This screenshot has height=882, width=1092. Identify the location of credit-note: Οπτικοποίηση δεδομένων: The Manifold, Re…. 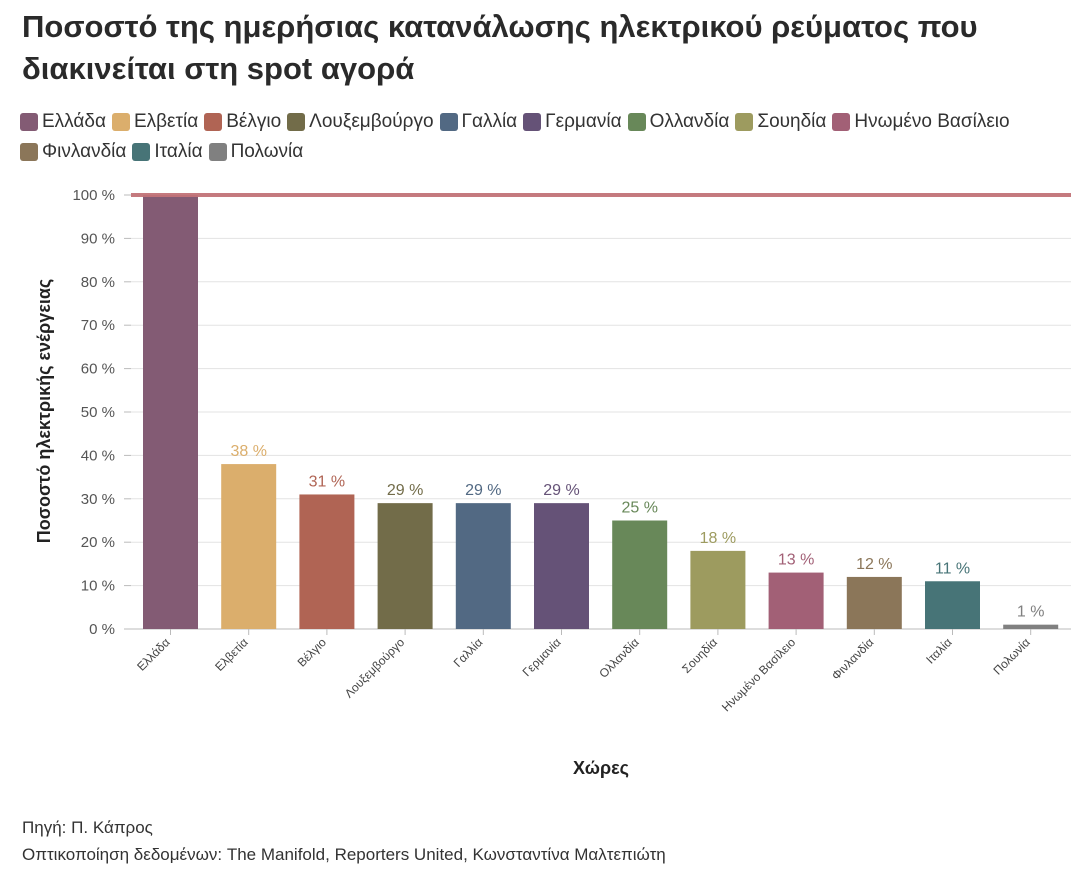
(344, 854).